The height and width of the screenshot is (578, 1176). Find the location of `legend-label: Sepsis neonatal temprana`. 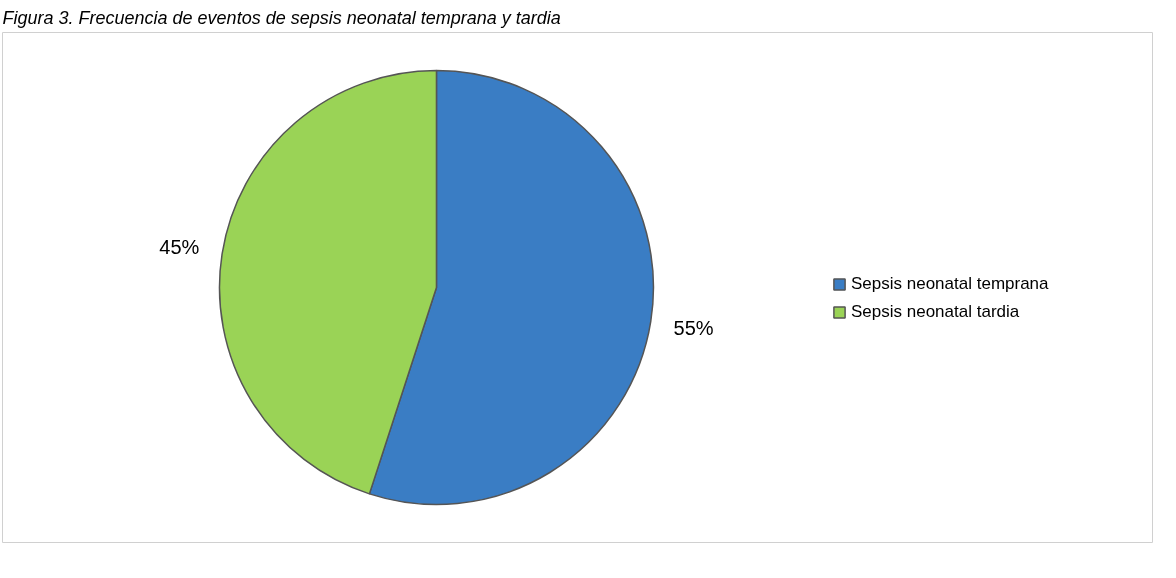

legend-label: Sepsis neonatal temprana is located at coordinates (950, 284).